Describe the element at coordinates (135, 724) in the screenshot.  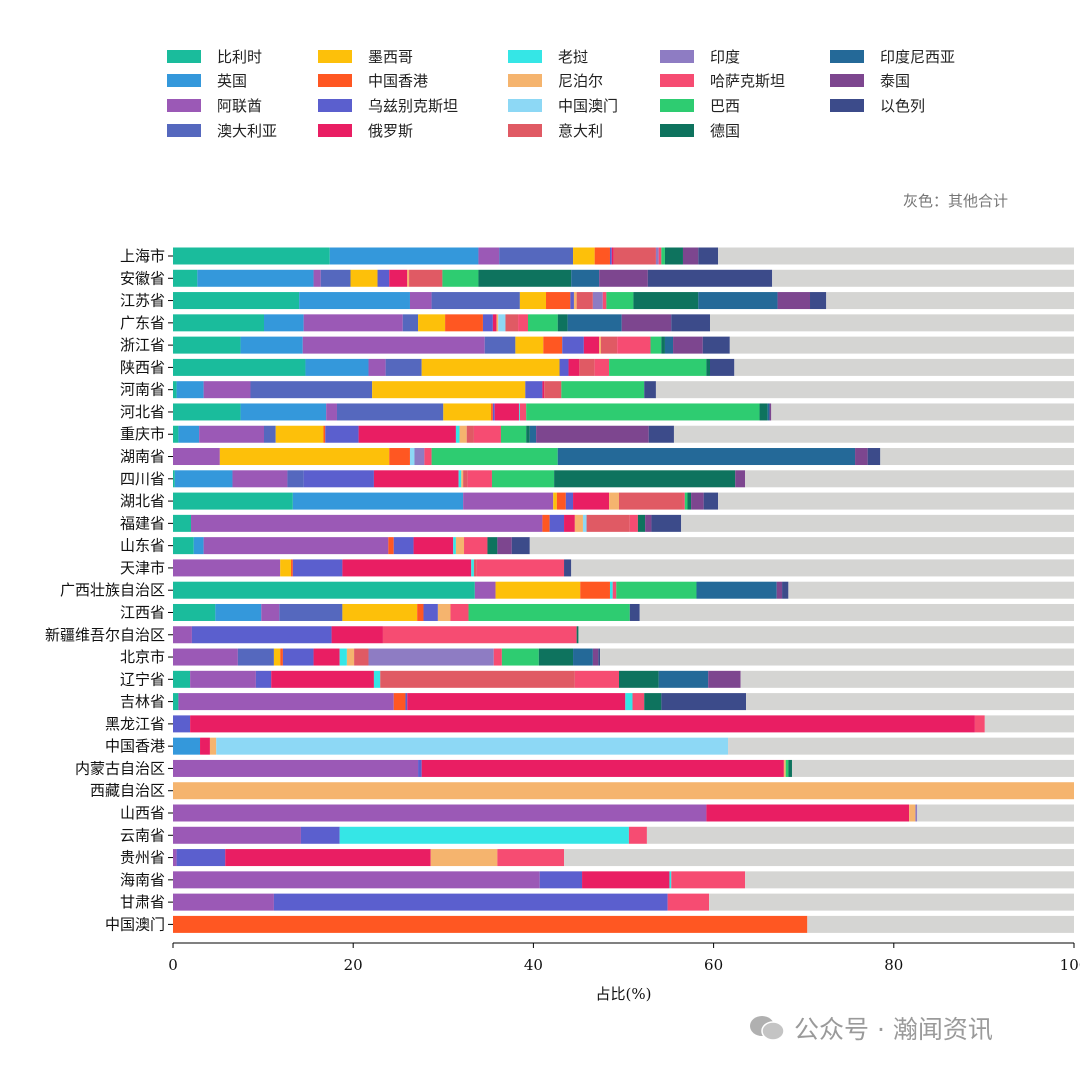
I see `y-tick-label: 黑龙江省` at that location.